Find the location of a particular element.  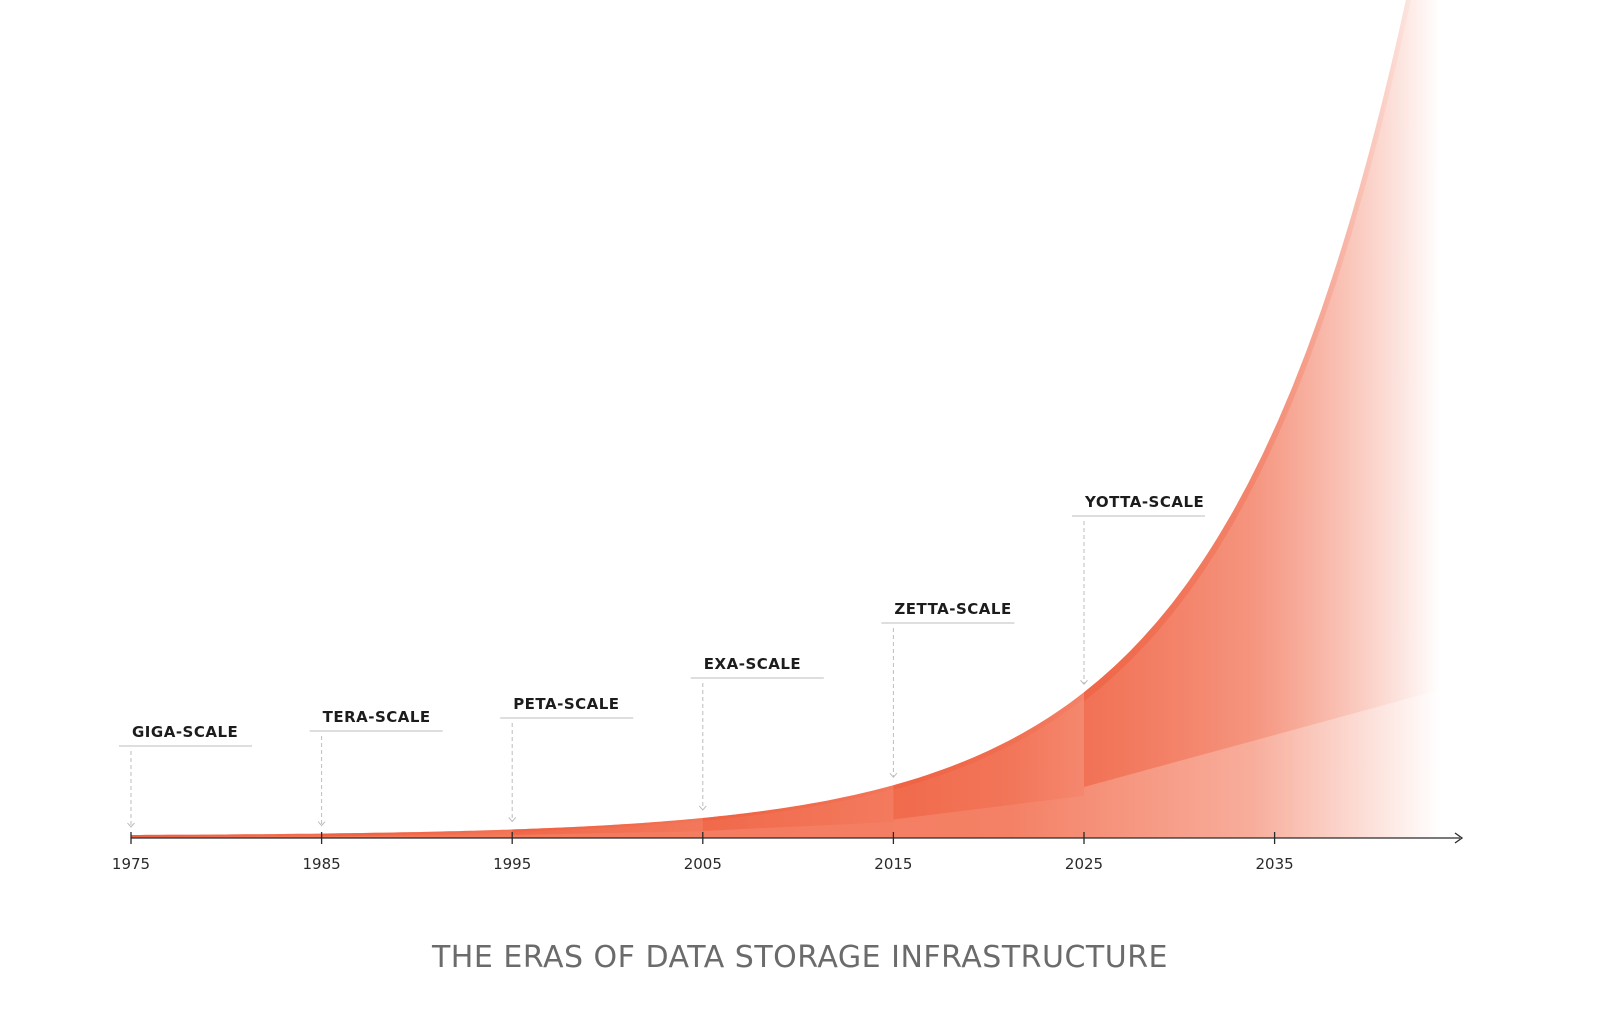

x-tick-label-2015: 2015 is located at coordinates (893, 864).